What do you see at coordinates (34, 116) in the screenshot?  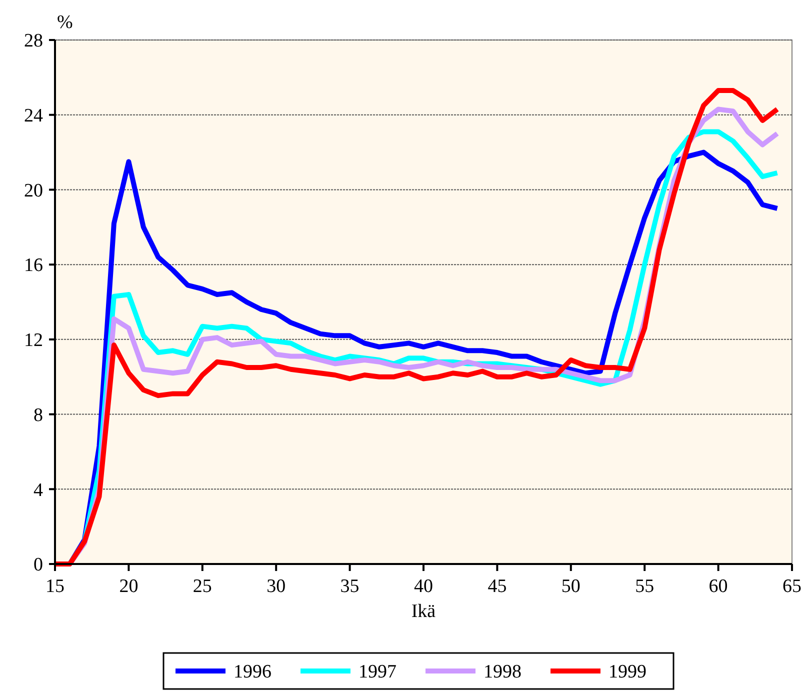 I see `y-tick-label: 24` at bounding box center [34, 116].